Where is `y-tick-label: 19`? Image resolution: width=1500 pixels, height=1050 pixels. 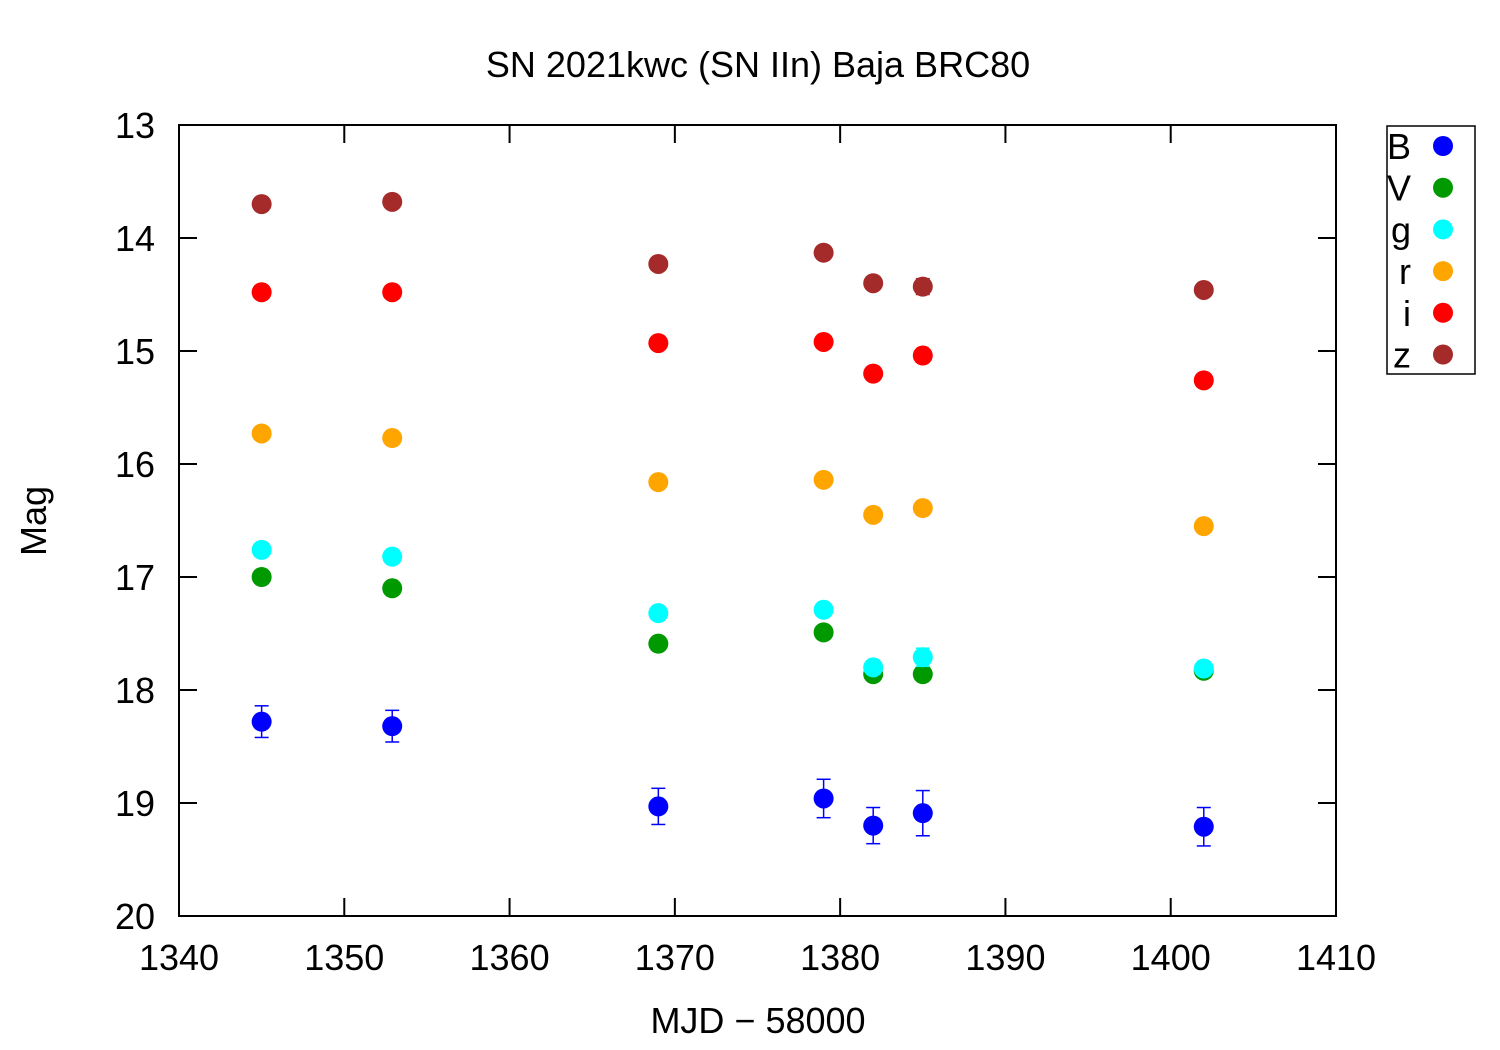
y-tick-label: 19 is located at coordinates (135, 803).